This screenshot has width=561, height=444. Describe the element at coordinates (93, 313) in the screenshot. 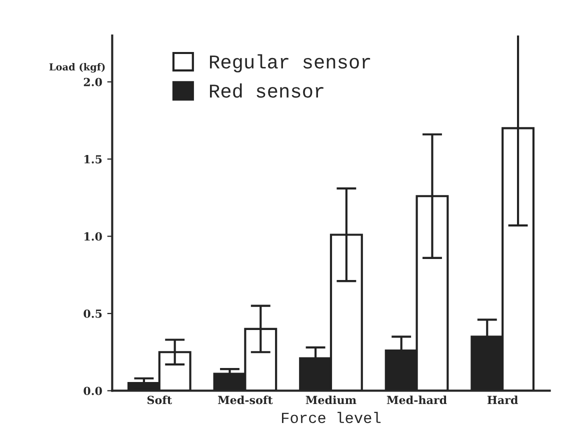

I see `y-tick-label: 0.5` at that location.